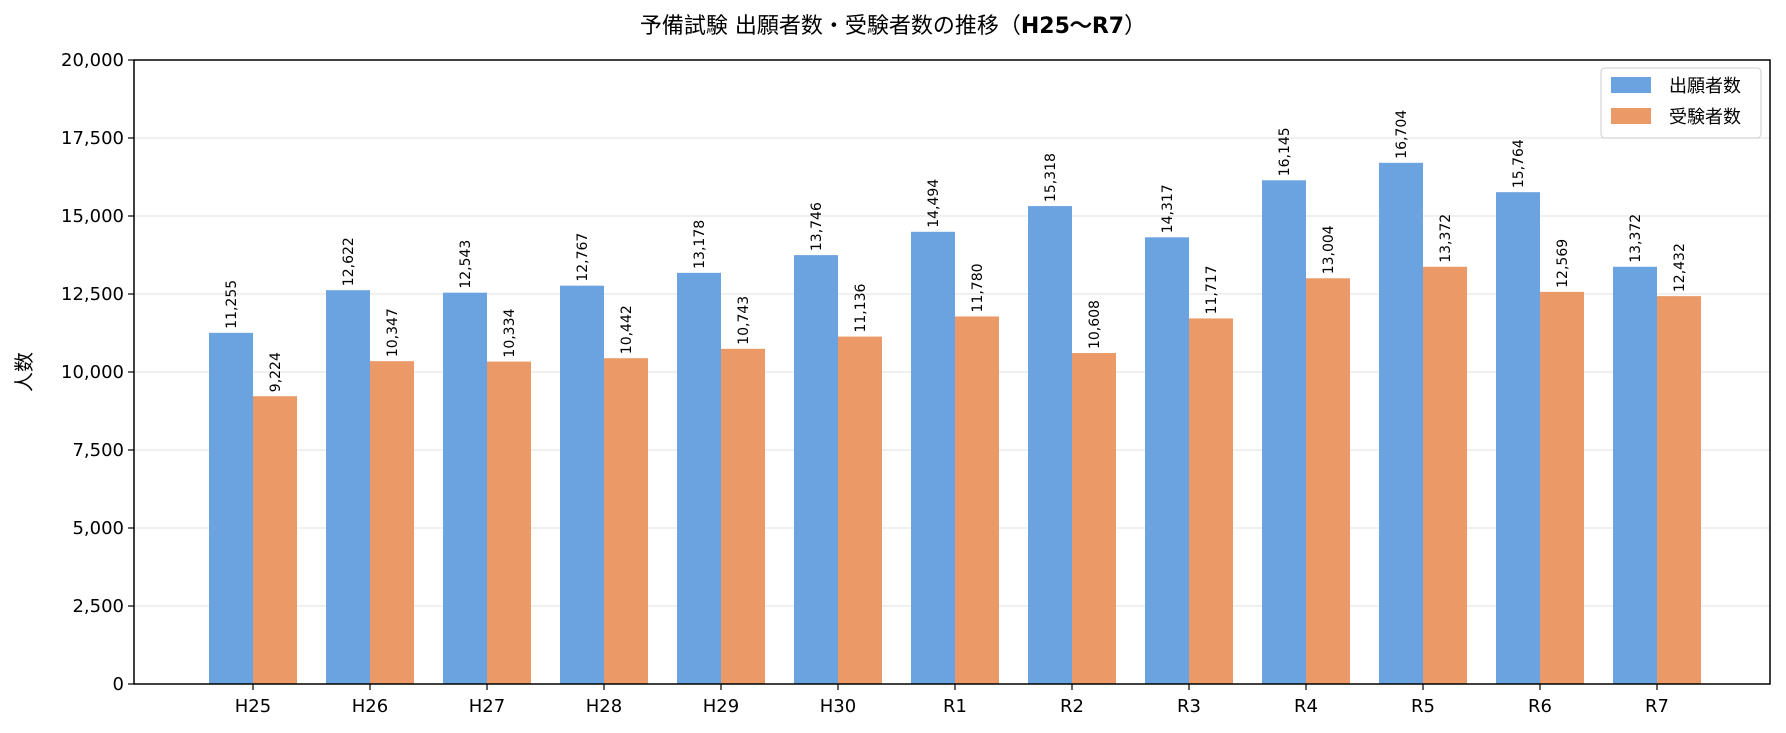 This screenshot has width=1786, height=733. What do you see at coordinates (1284, 432) in the screenshot?
I see `bar-applicants-R4` at bounding box center [1284, 432].